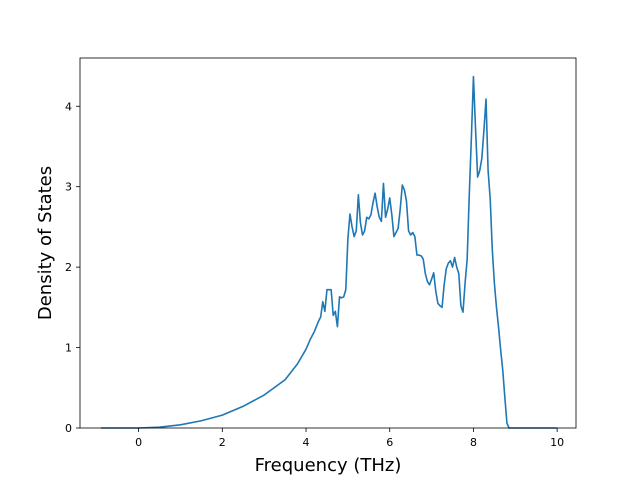 This screenshot has height=480, width=640. I want to click on x-tick-label: 6, so click(389, 442).